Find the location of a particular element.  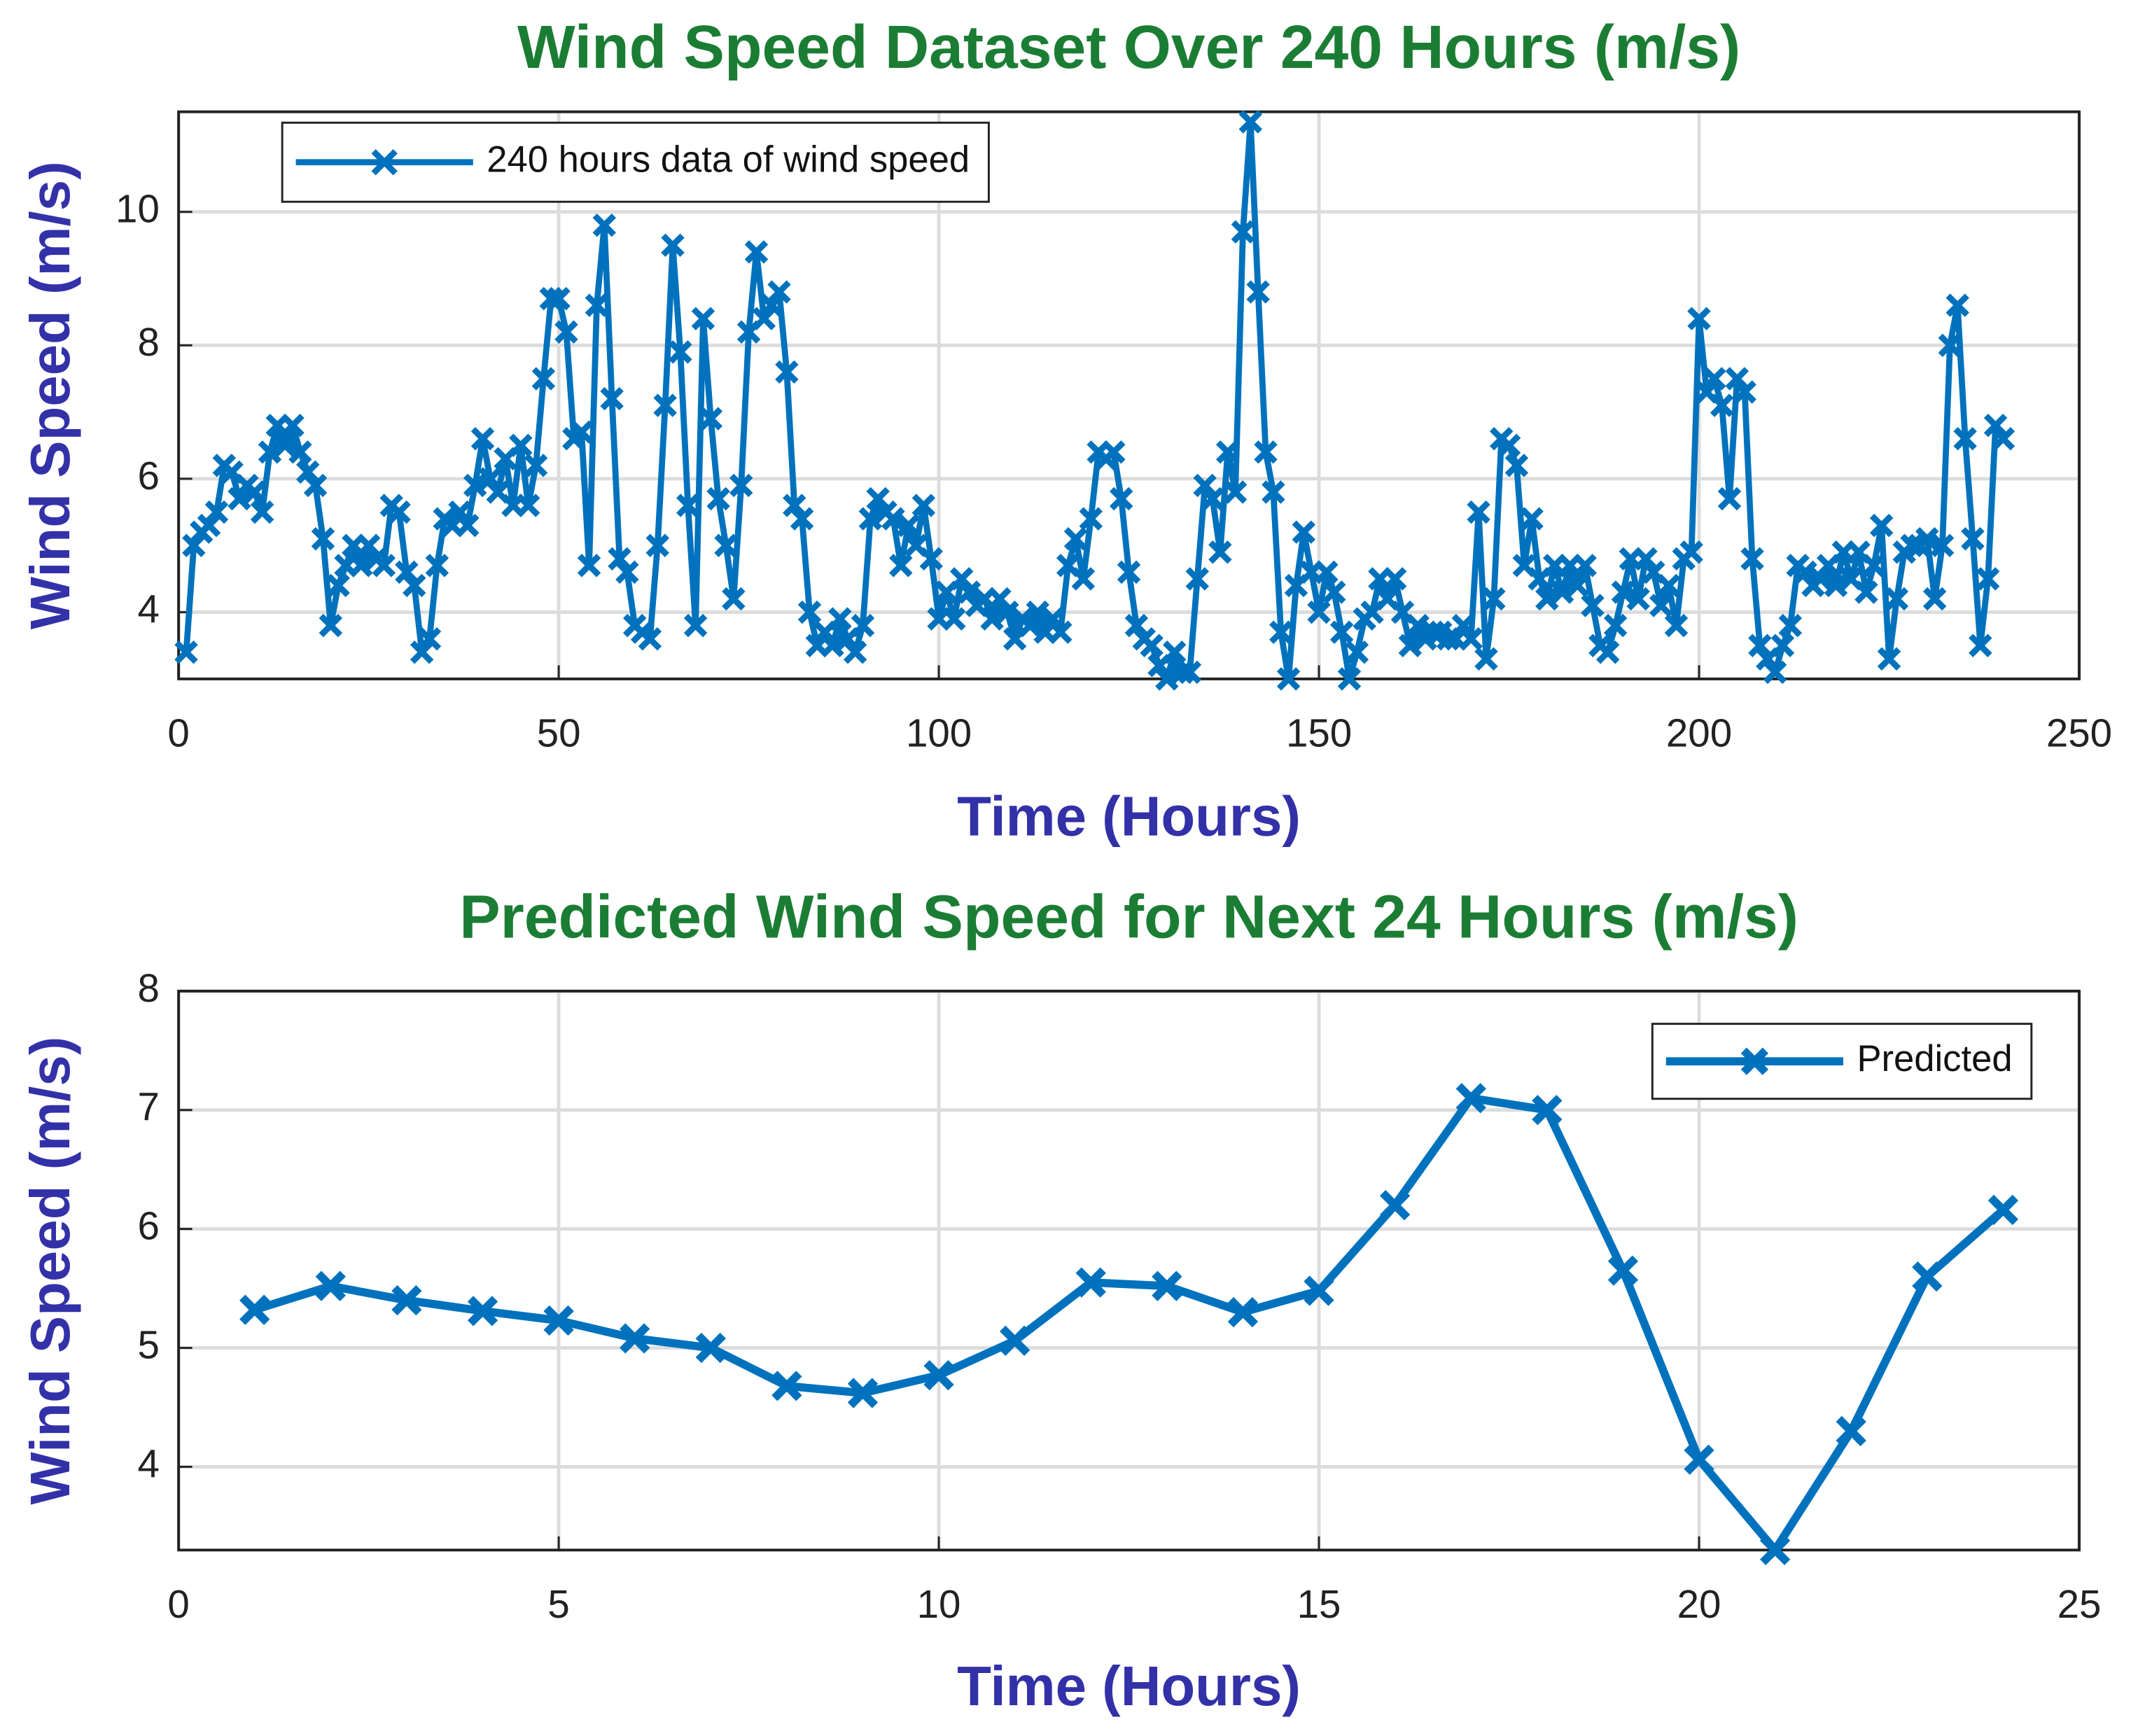

x-tick-label: 25 is located at coordinates (2079, 1604).